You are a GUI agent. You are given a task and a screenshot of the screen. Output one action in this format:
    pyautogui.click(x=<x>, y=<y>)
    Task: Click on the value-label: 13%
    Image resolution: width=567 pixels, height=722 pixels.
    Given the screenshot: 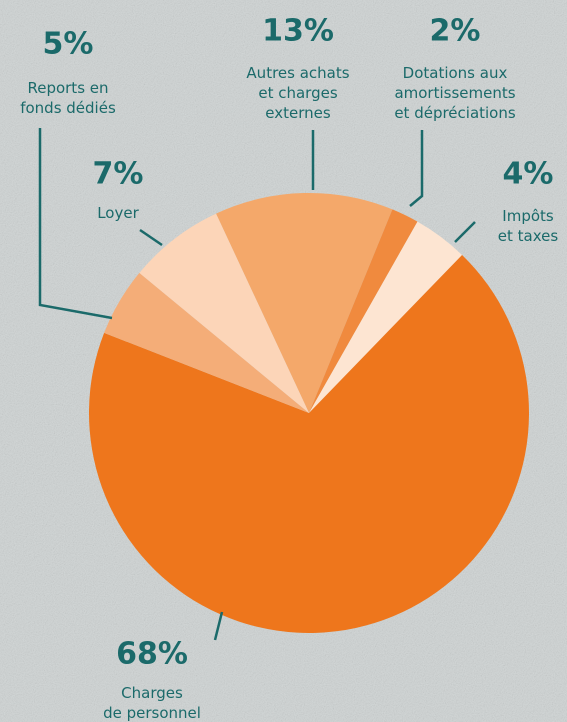 What is the action you would take?
    pyautogui.click(x=298, y=31)
    